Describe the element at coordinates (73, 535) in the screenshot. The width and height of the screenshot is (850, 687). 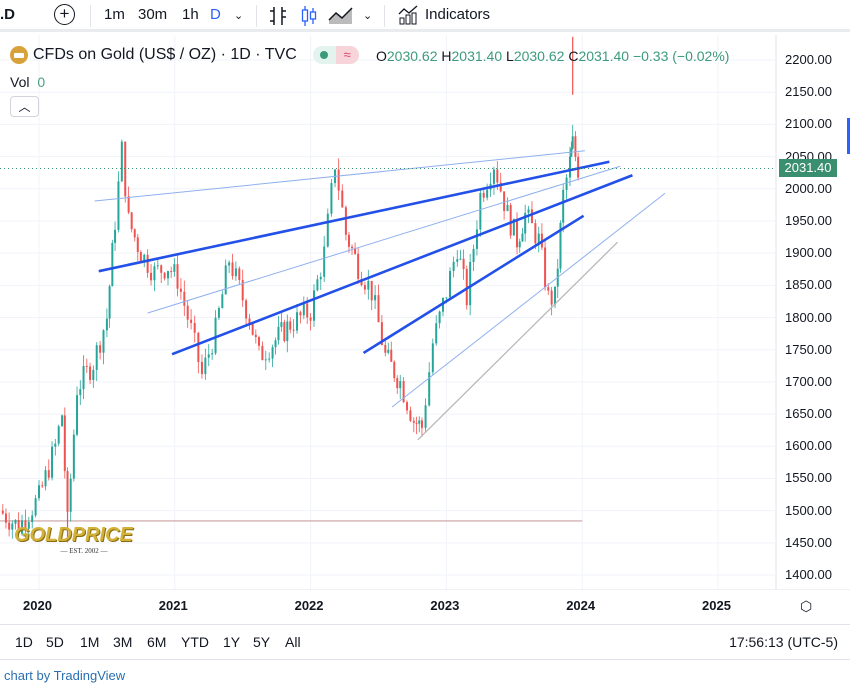
I see `watermark-brand: GOLDPRICE` at that location.